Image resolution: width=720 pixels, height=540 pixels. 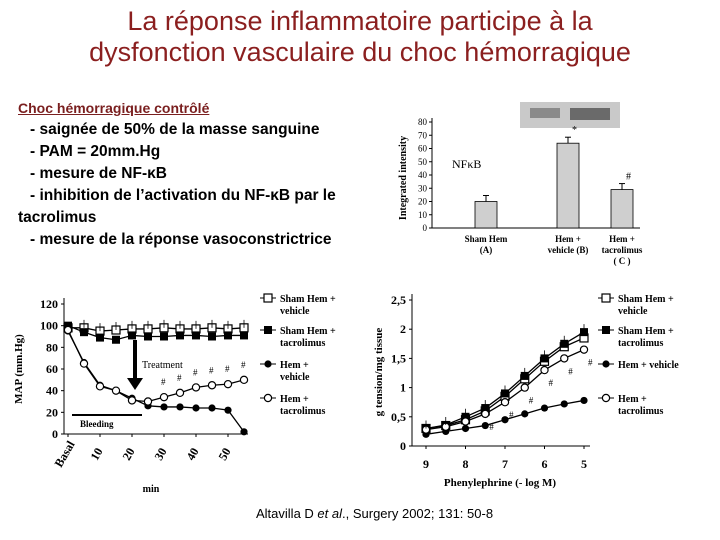 I want to click on category-label: Sham Hem, so click(x=486, y=239).